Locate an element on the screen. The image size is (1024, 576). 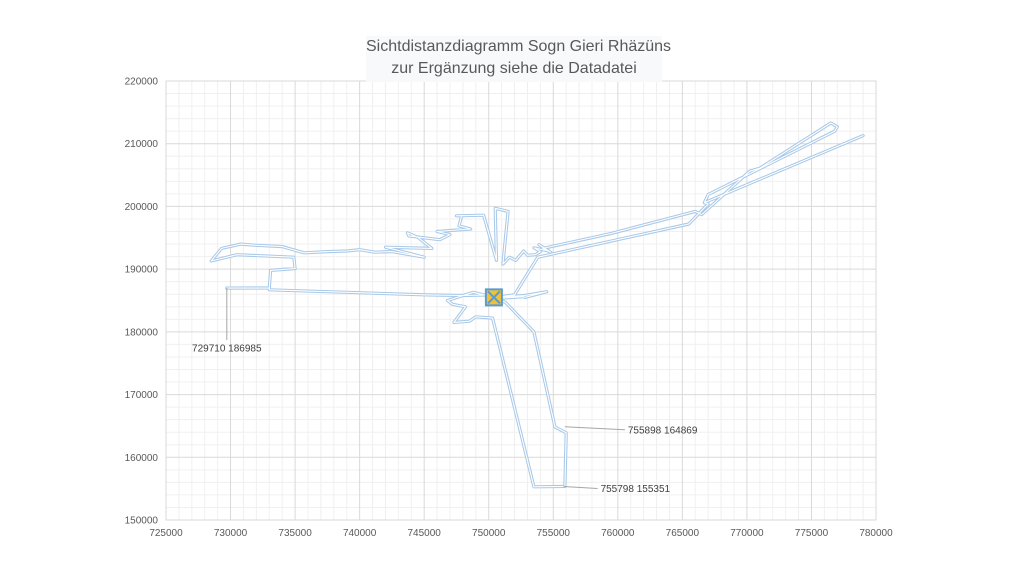
y-tick-label: 190000 is located at coordinates (142, 270).